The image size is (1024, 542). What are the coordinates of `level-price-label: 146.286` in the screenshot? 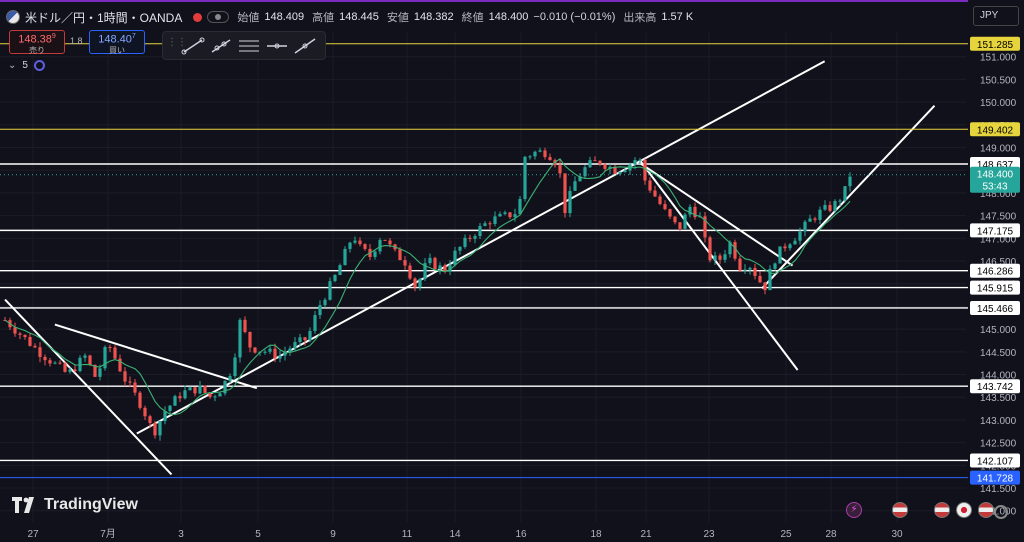 It's located at (995, 272).